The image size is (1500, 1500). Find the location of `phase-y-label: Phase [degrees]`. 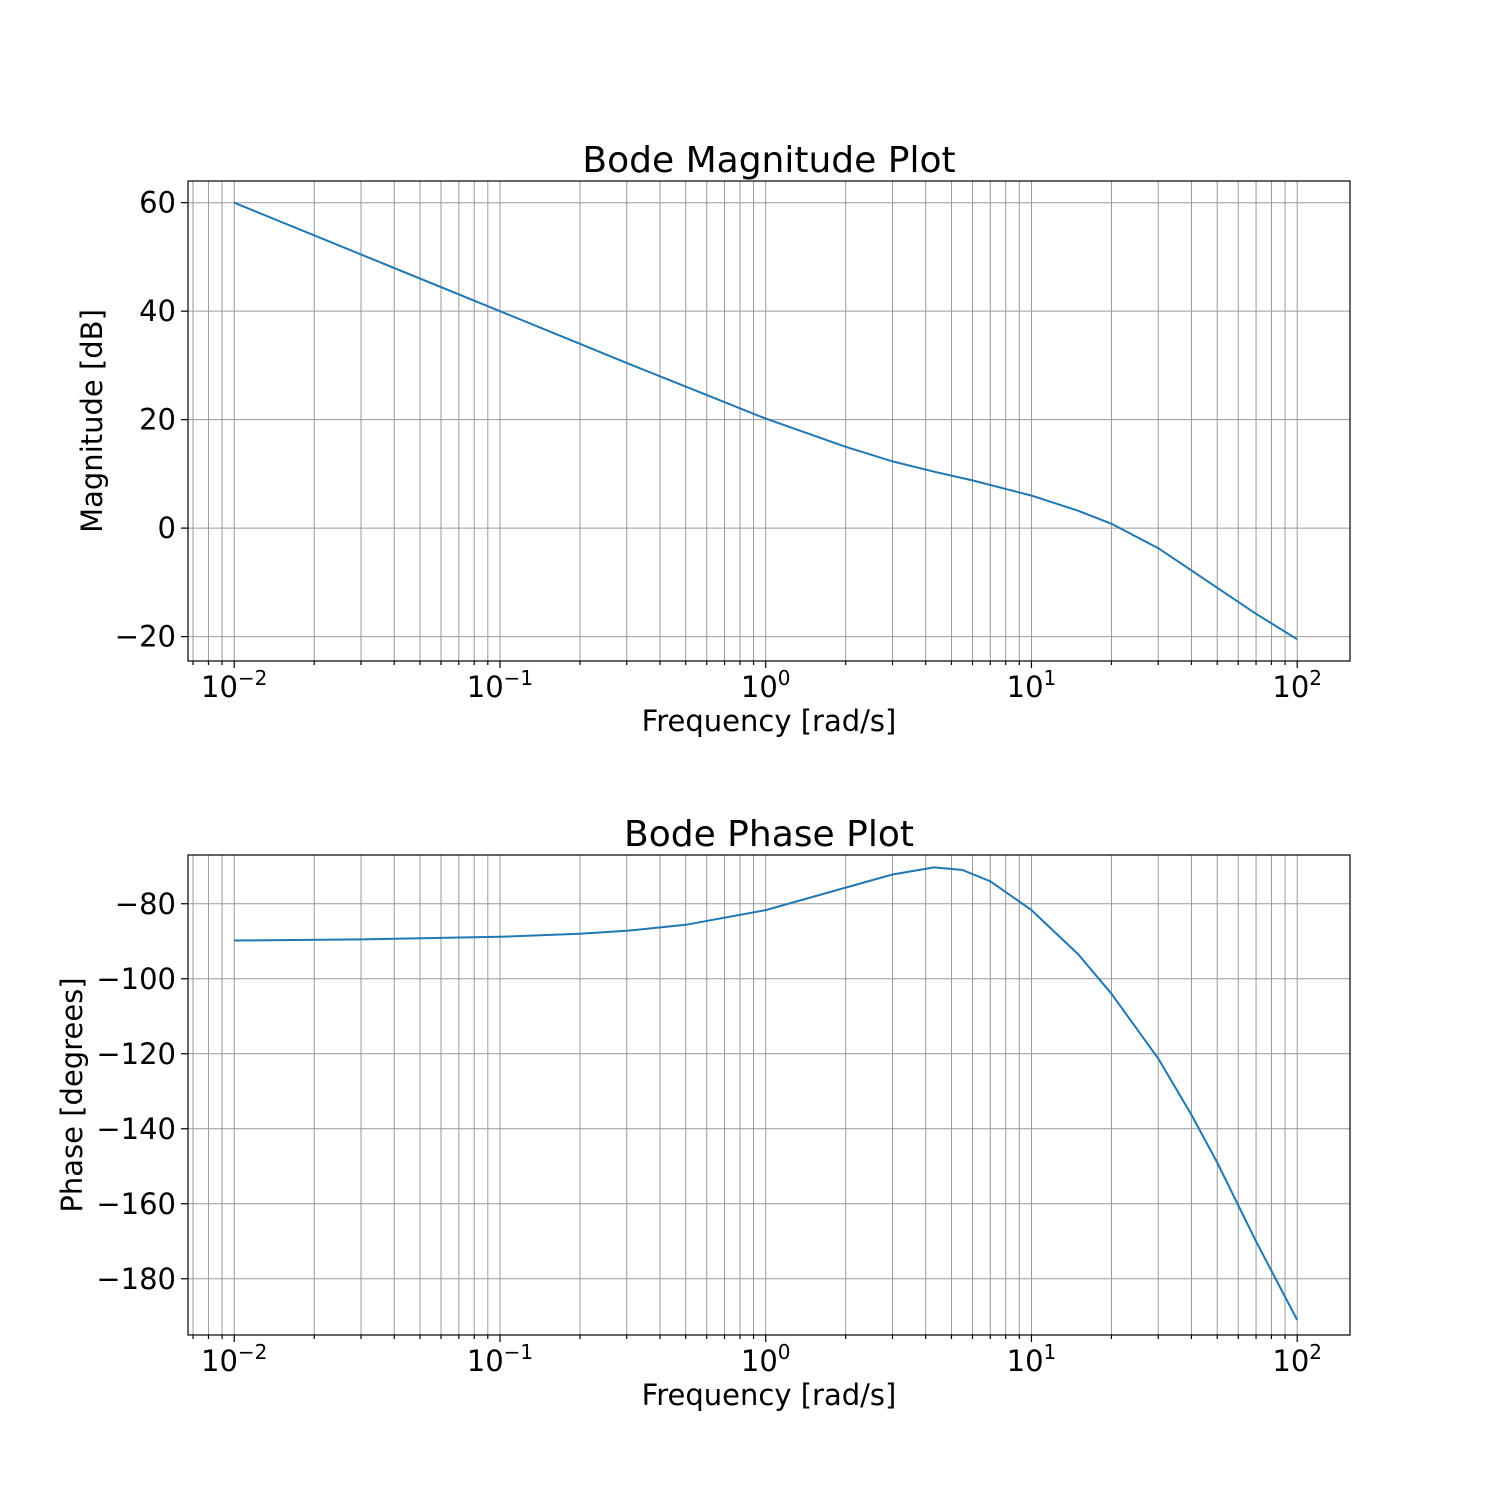

phase-y-label: Phase [degrees] is located at coordinates (72, 1094).